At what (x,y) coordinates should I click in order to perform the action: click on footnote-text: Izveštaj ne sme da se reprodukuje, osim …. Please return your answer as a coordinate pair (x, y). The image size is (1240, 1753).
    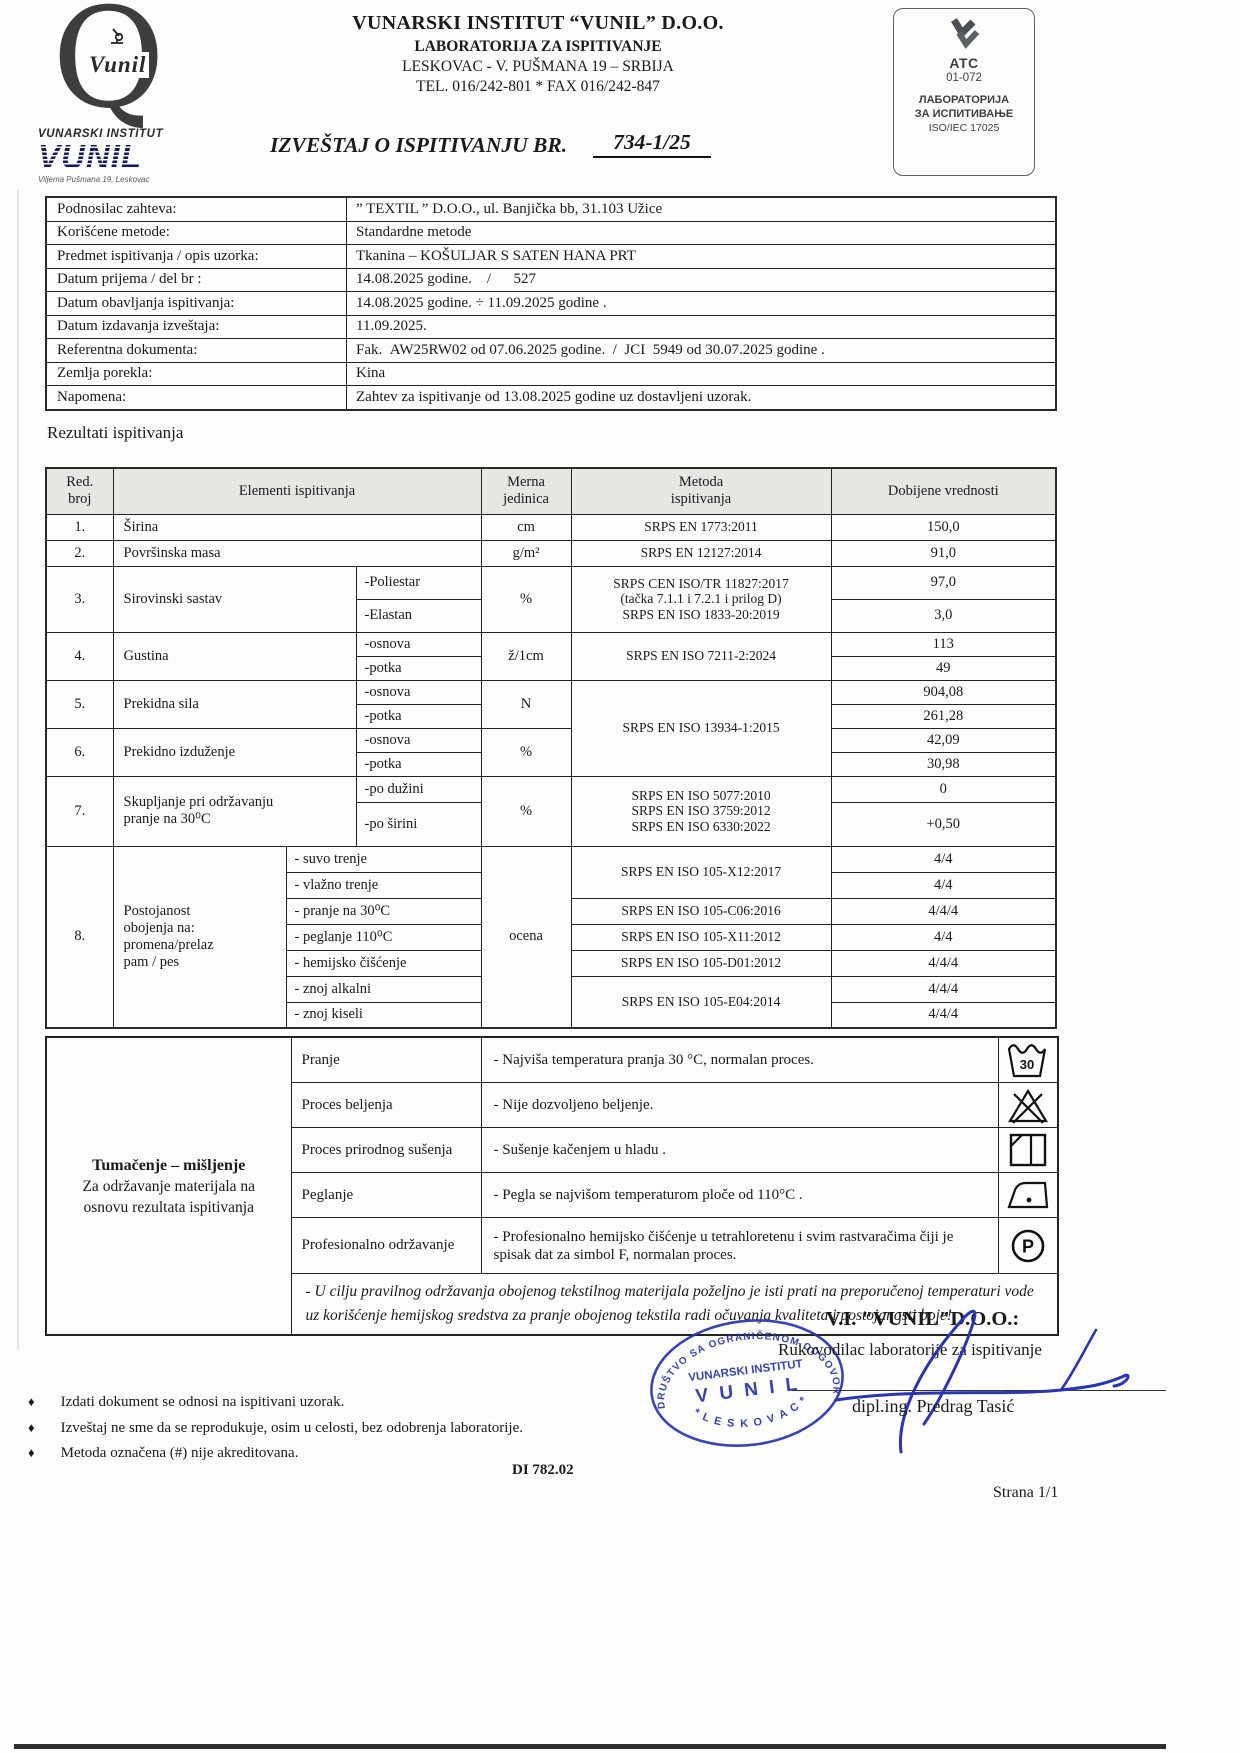
    Looking at the image, I should click on (291, 1427).